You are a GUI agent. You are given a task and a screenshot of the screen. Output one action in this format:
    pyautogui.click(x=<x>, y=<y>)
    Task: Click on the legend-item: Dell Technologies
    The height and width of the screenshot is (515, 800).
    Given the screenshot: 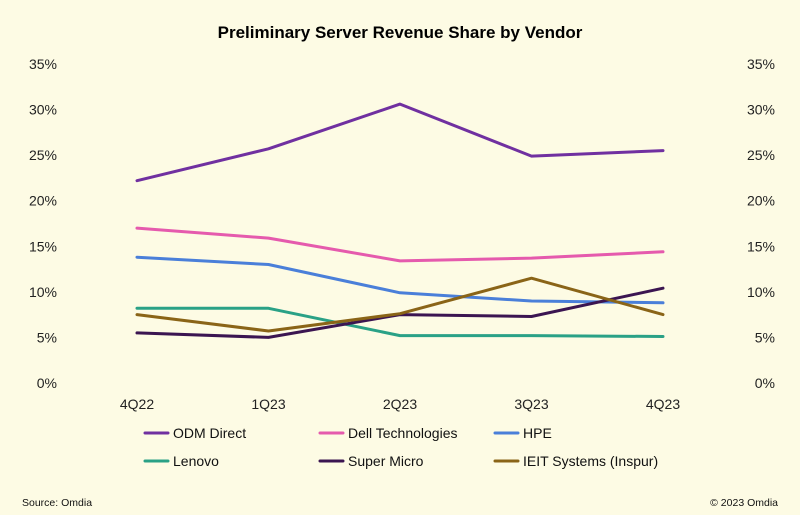 What is the action you would take?
    pyautogui.click(x=387, y=433)
    